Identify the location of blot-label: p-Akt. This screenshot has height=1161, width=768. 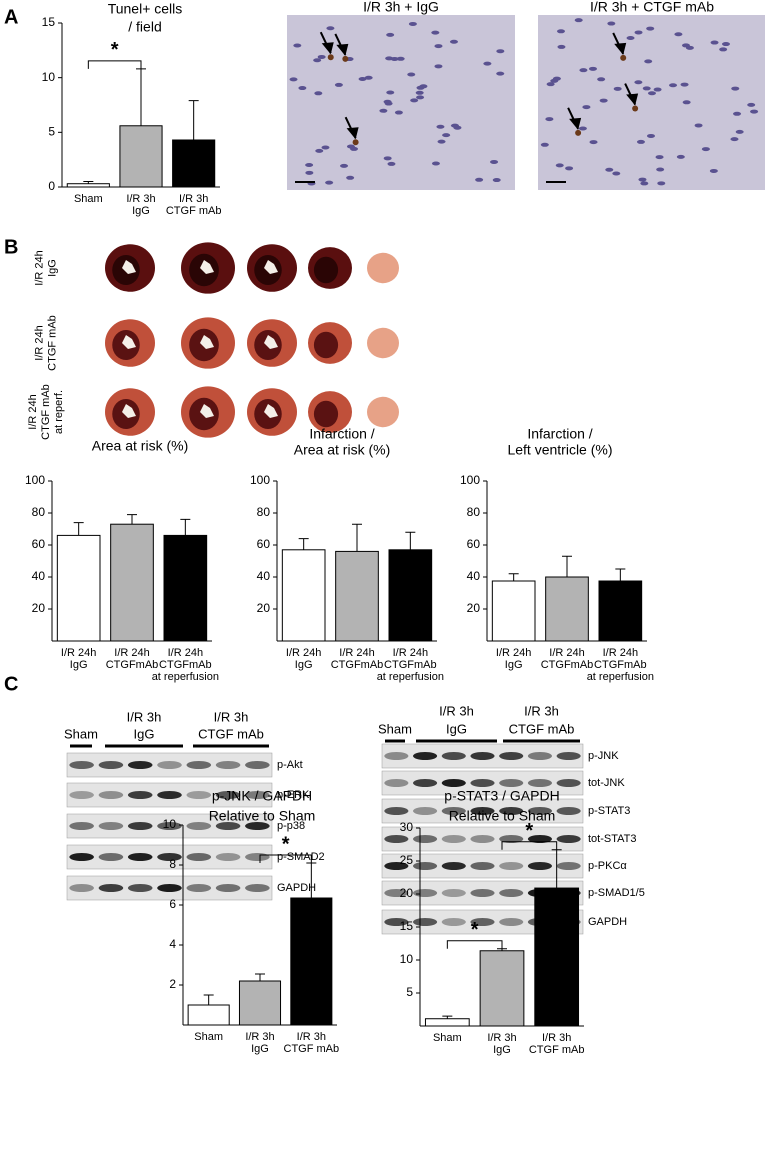
(290, 765).